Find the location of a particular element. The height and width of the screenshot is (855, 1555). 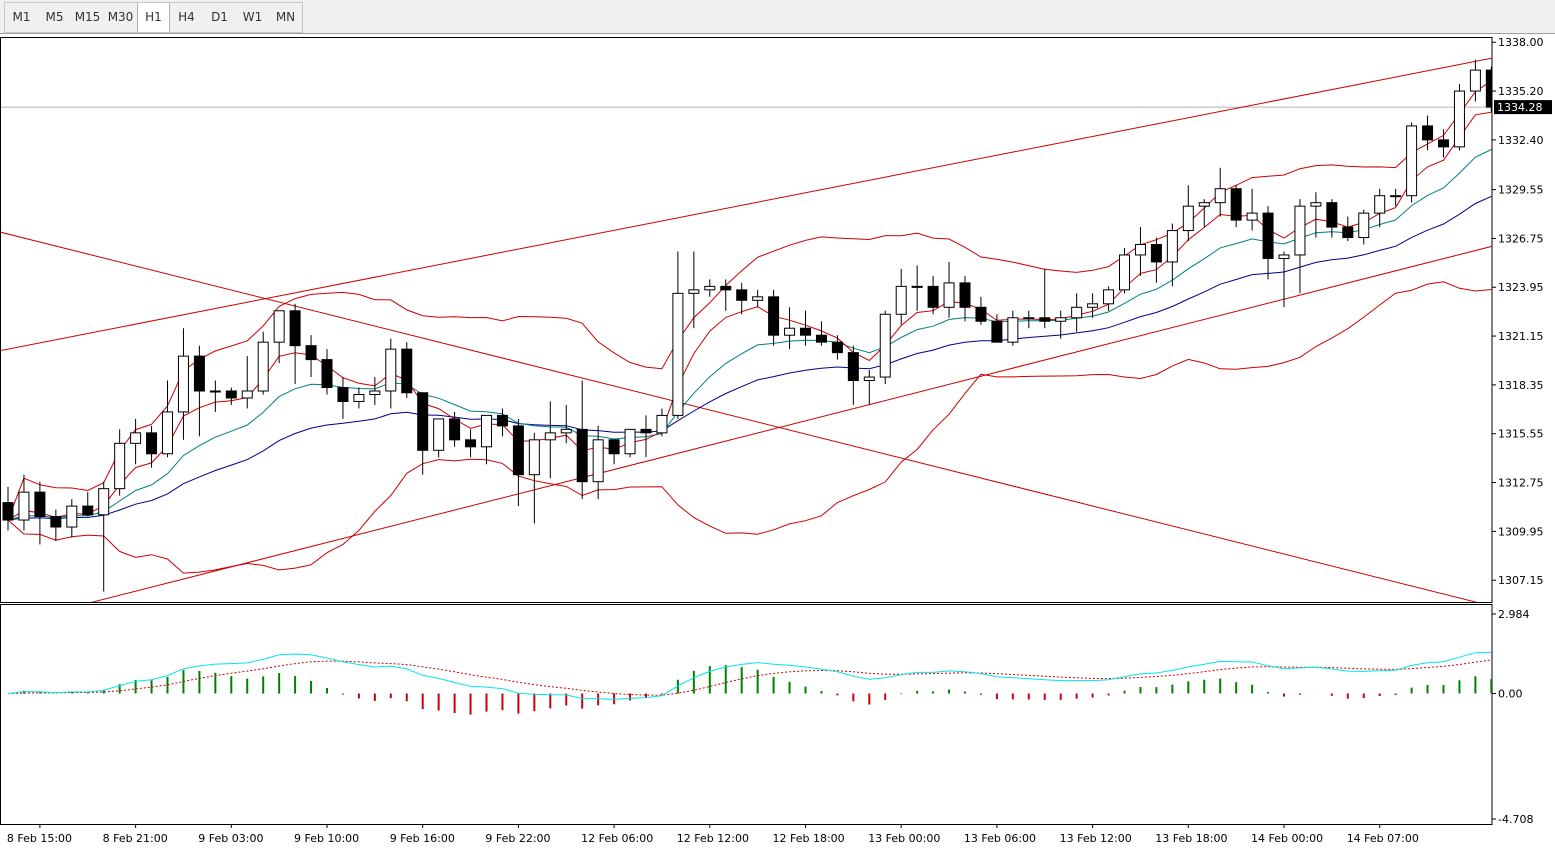

time-axis-label: 12 Feb 18:00 is located at coordinates (809, 838).